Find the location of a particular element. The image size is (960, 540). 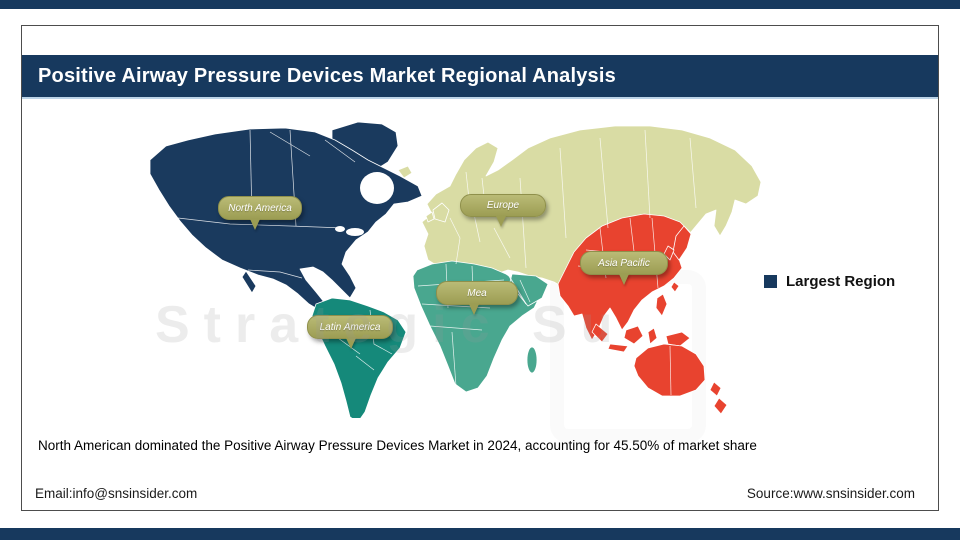

top-accent-strip is located at coordinates (480, 4).